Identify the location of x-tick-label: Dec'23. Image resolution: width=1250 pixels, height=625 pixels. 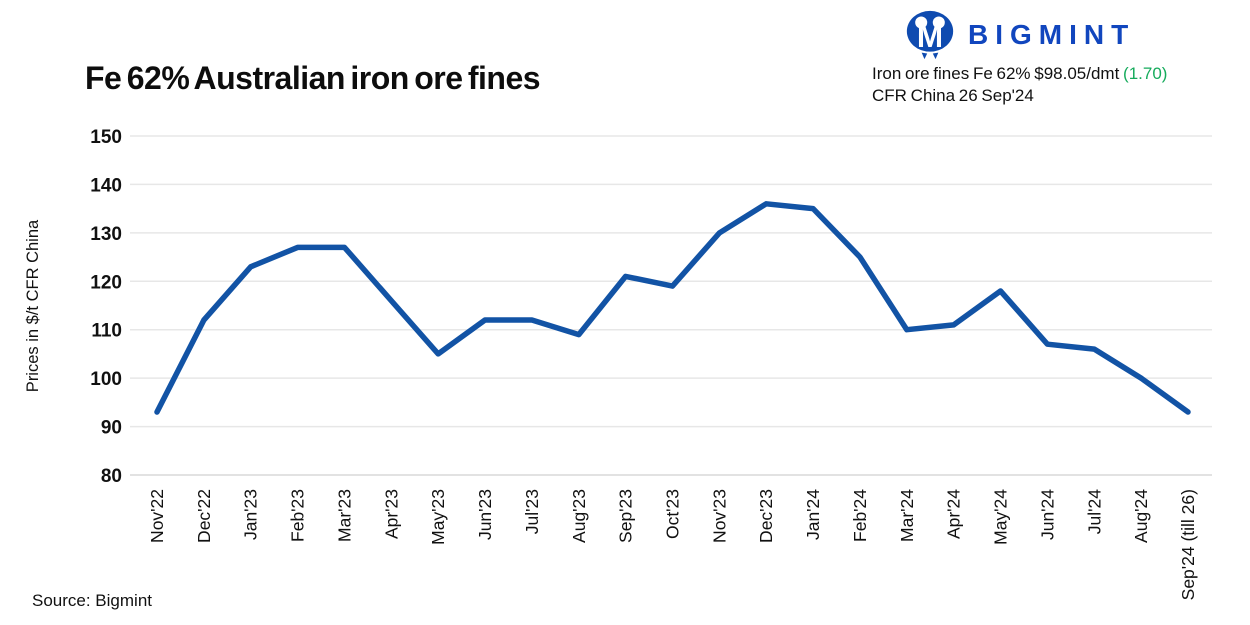
(766, 516).